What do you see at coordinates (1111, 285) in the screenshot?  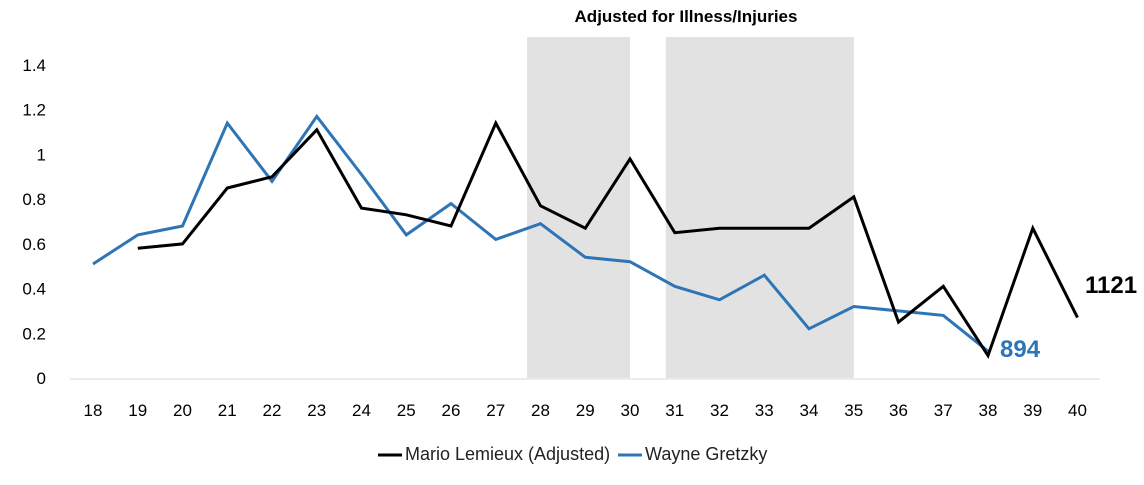 I see `end-label-mario-lemieux: 1121` at bounding box center [1111, 285].